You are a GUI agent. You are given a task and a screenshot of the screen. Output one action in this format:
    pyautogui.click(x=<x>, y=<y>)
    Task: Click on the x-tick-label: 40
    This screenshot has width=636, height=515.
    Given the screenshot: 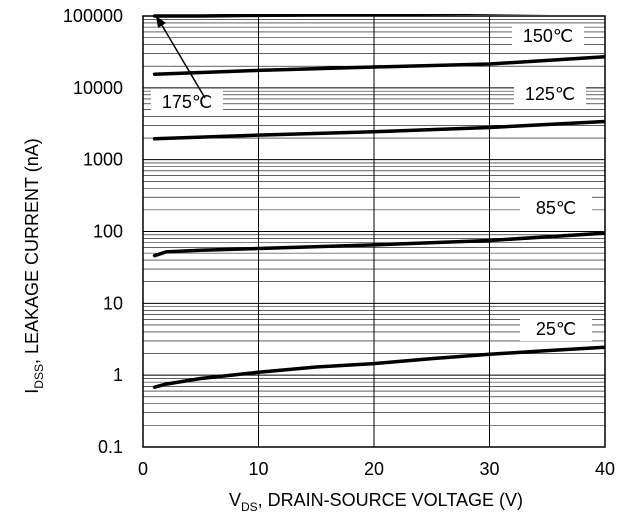 What is the action you would take?
    pyautogui.click(x=605, y=469)
    